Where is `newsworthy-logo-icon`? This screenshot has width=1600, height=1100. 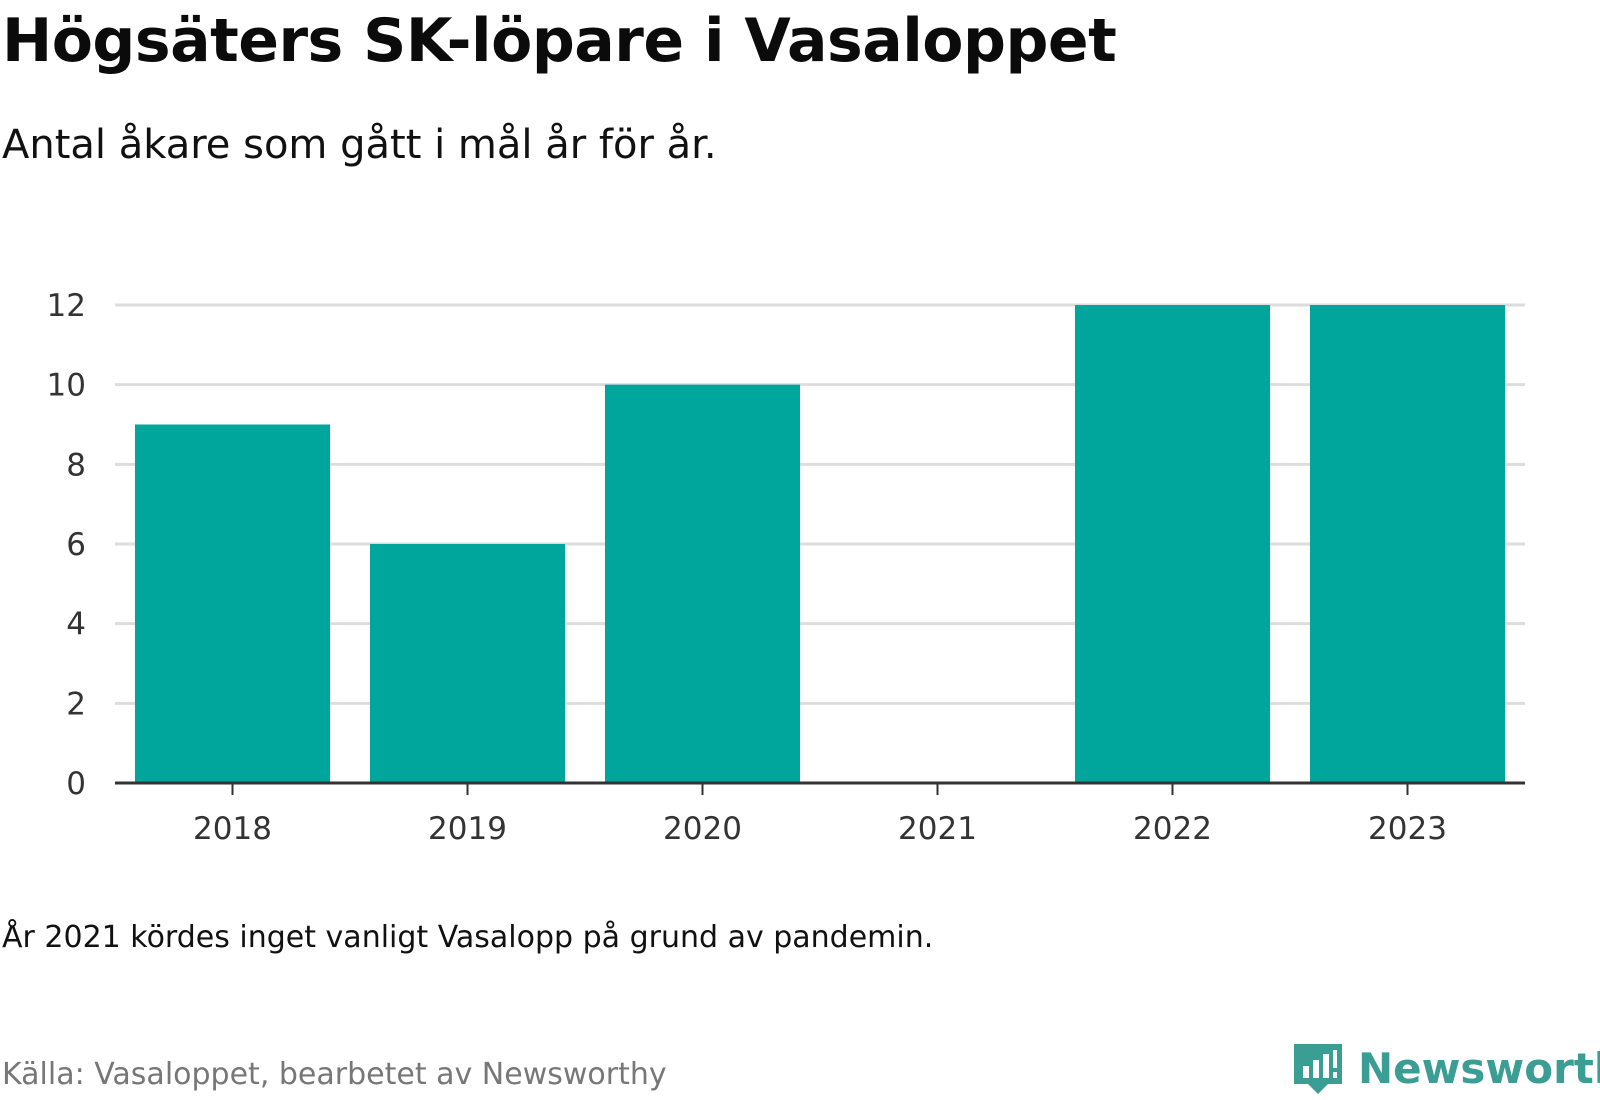
newsworthy-logo-icon is located at coordinates (1318, 1069).